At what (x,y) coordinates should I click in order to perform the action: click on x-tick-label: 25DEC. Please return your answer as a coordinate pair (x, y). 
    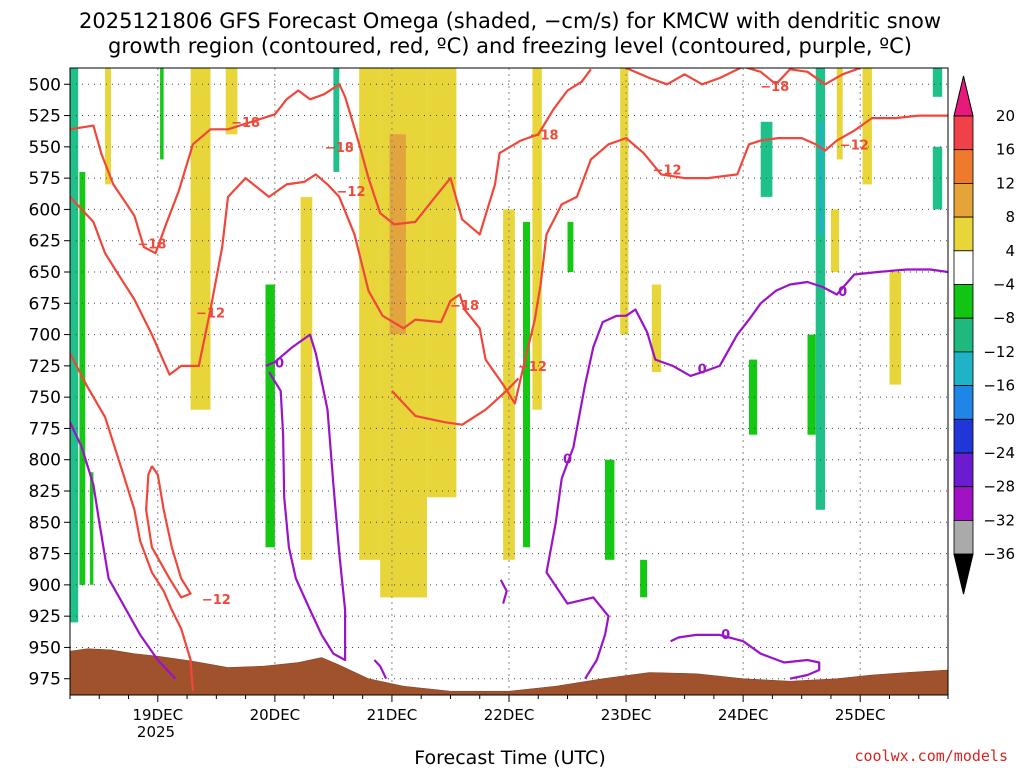
    Looking at the image, I should click on (860, 715).